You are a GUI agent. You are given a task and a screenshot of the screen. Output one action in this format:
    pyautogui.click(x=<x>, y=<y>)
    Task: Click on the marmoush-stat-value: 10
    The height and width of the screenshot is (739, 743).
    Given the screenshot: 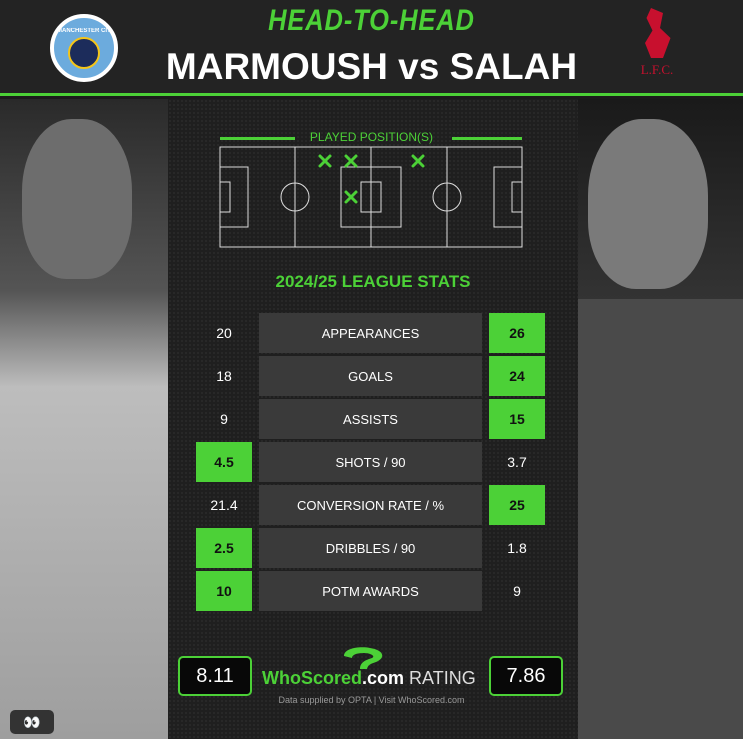 What is the action you would take?
    pyautogui.click(x=224, y=591)
    